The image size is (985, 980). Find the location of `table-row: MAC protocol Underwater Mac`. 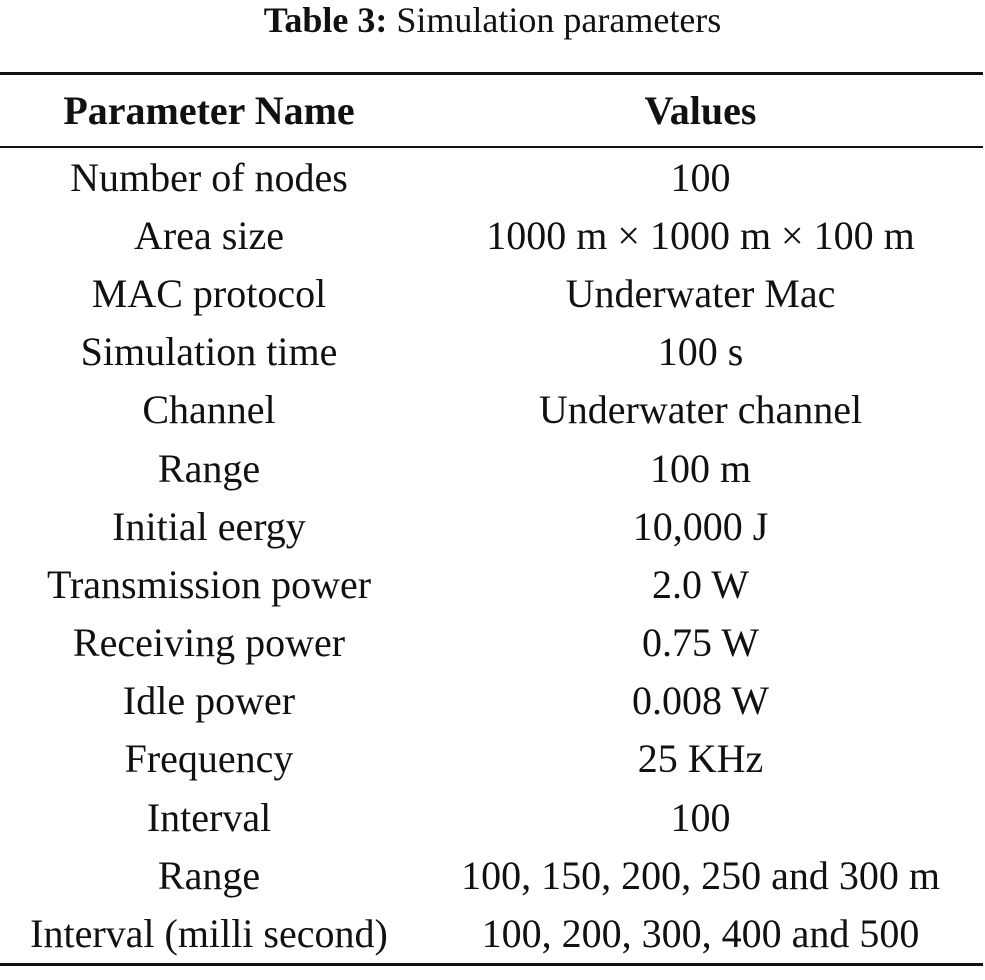

table-row: MAC protocol Underwater Mac is located at coordinates (491, 293).